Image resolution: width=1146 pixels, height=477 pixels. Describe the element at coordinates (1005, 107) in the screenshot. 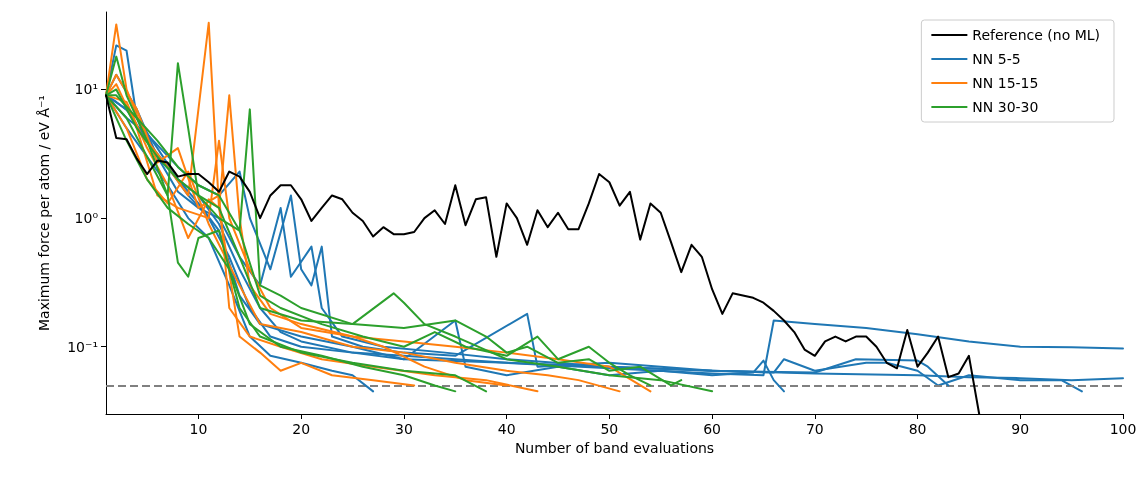

I see `legend-label: NN 30-30` at that location.